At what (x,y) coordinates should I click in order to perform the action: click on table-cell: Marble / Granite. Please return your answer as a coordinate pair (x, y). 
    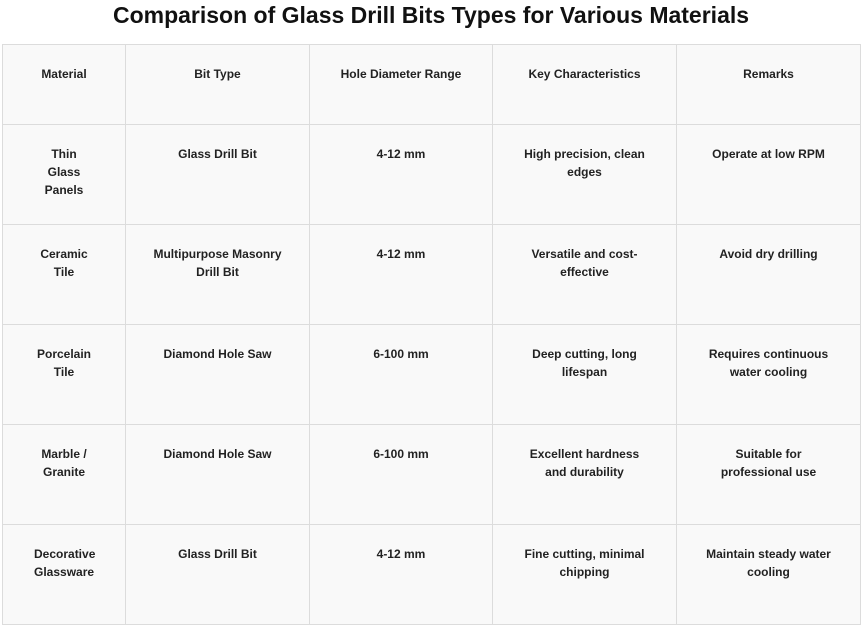
    Looking at the image, I should click on (64, 474).